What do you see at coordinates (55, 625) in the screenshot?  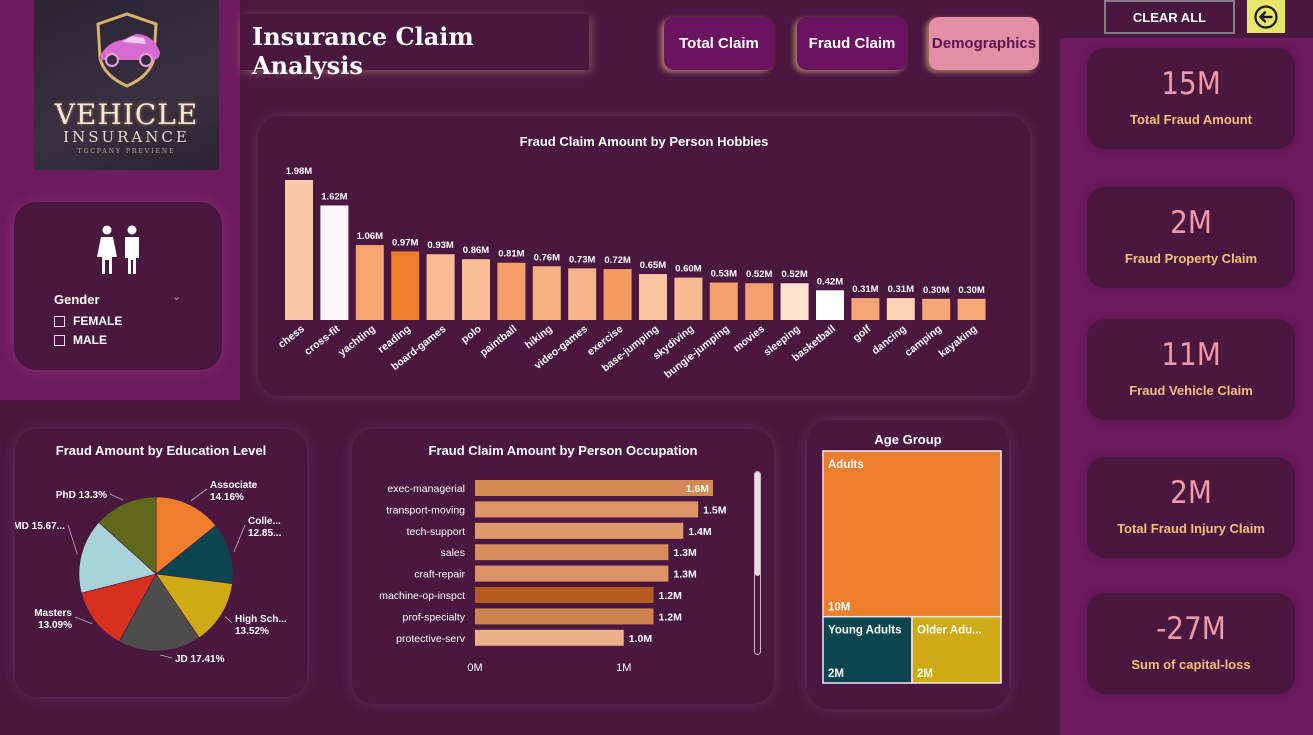 I see `pie-label-value: 13.09%` at bounding box center [55, 625].